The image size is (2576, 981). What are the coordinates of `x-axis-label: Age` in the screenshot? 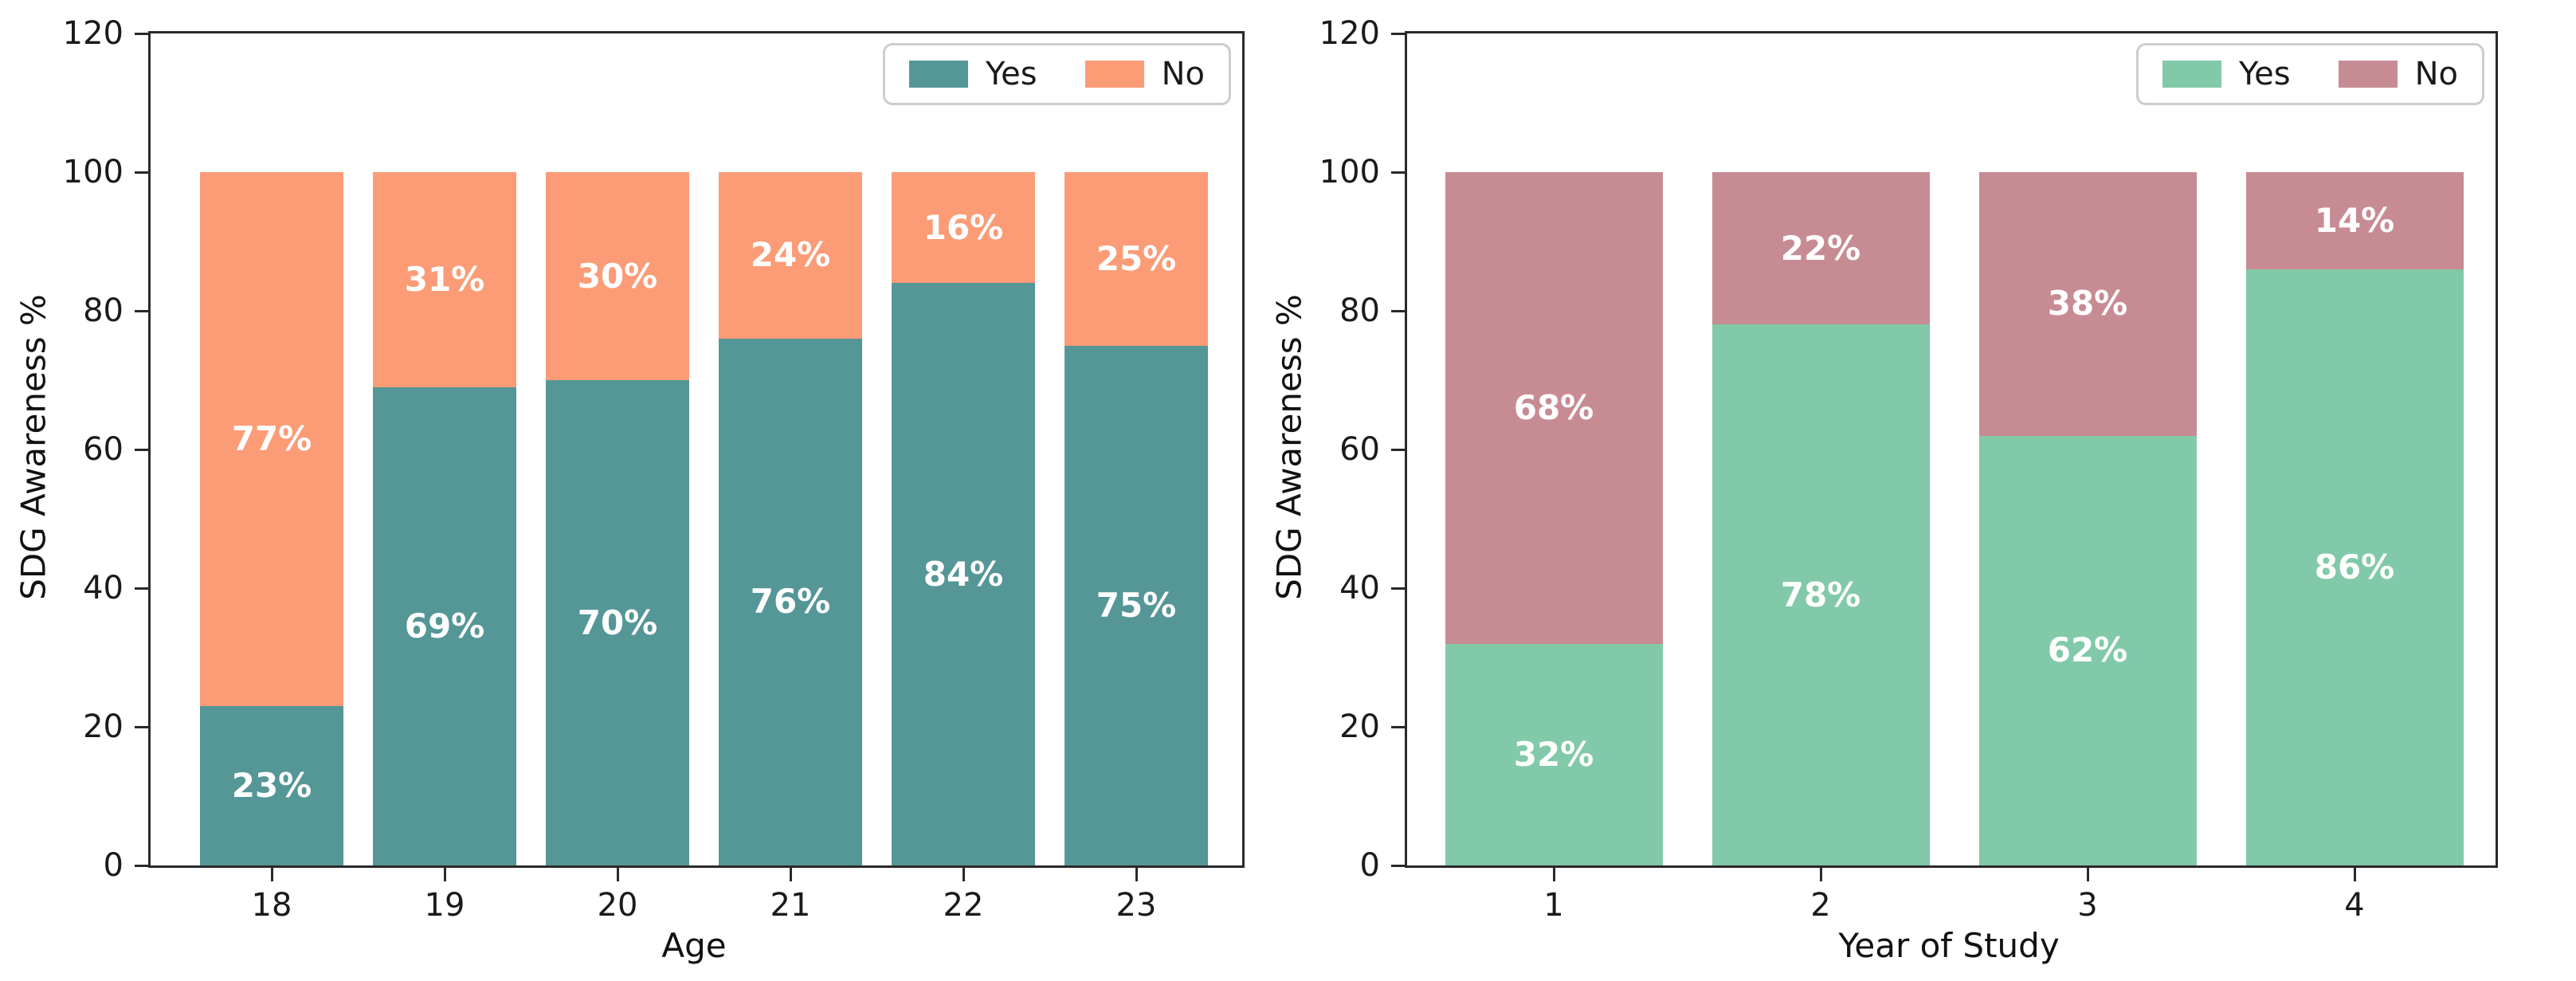 It's located at (694, 945).